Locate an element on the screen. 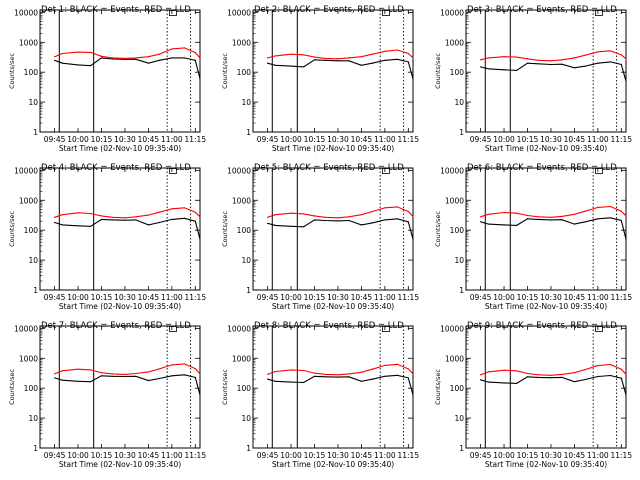 Image resolution: width=640 pixels, height=480 pixels. panel-title: Det 5: BLACK = Events, RED = LLD is located at coordinates (329, 168).